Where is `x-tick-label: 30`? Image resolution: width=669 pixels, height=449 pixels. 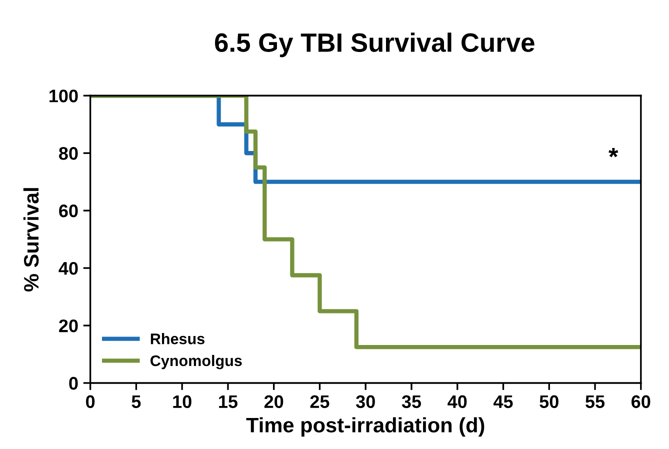
x-tick-label: 30 is located at coordinates (365, 401).